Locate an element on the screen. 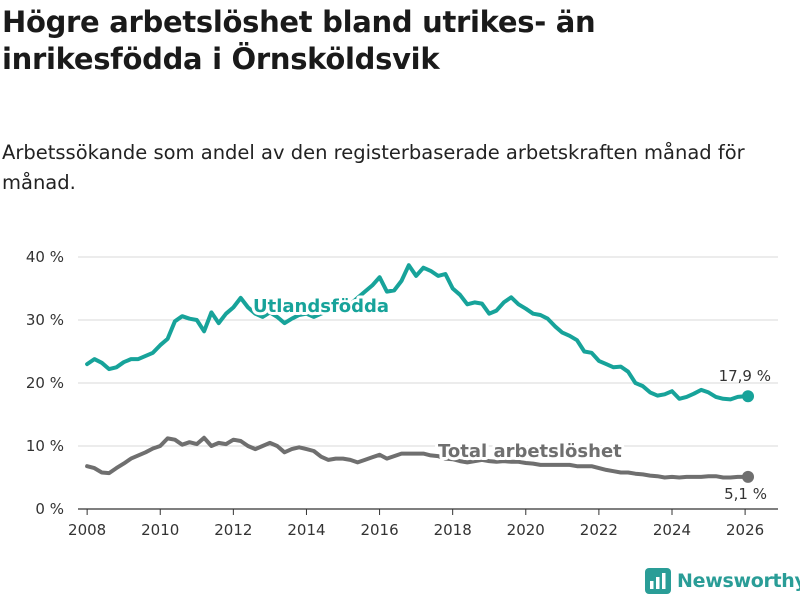  y-tick-label: 30 % is located at coordinates (45, 320).